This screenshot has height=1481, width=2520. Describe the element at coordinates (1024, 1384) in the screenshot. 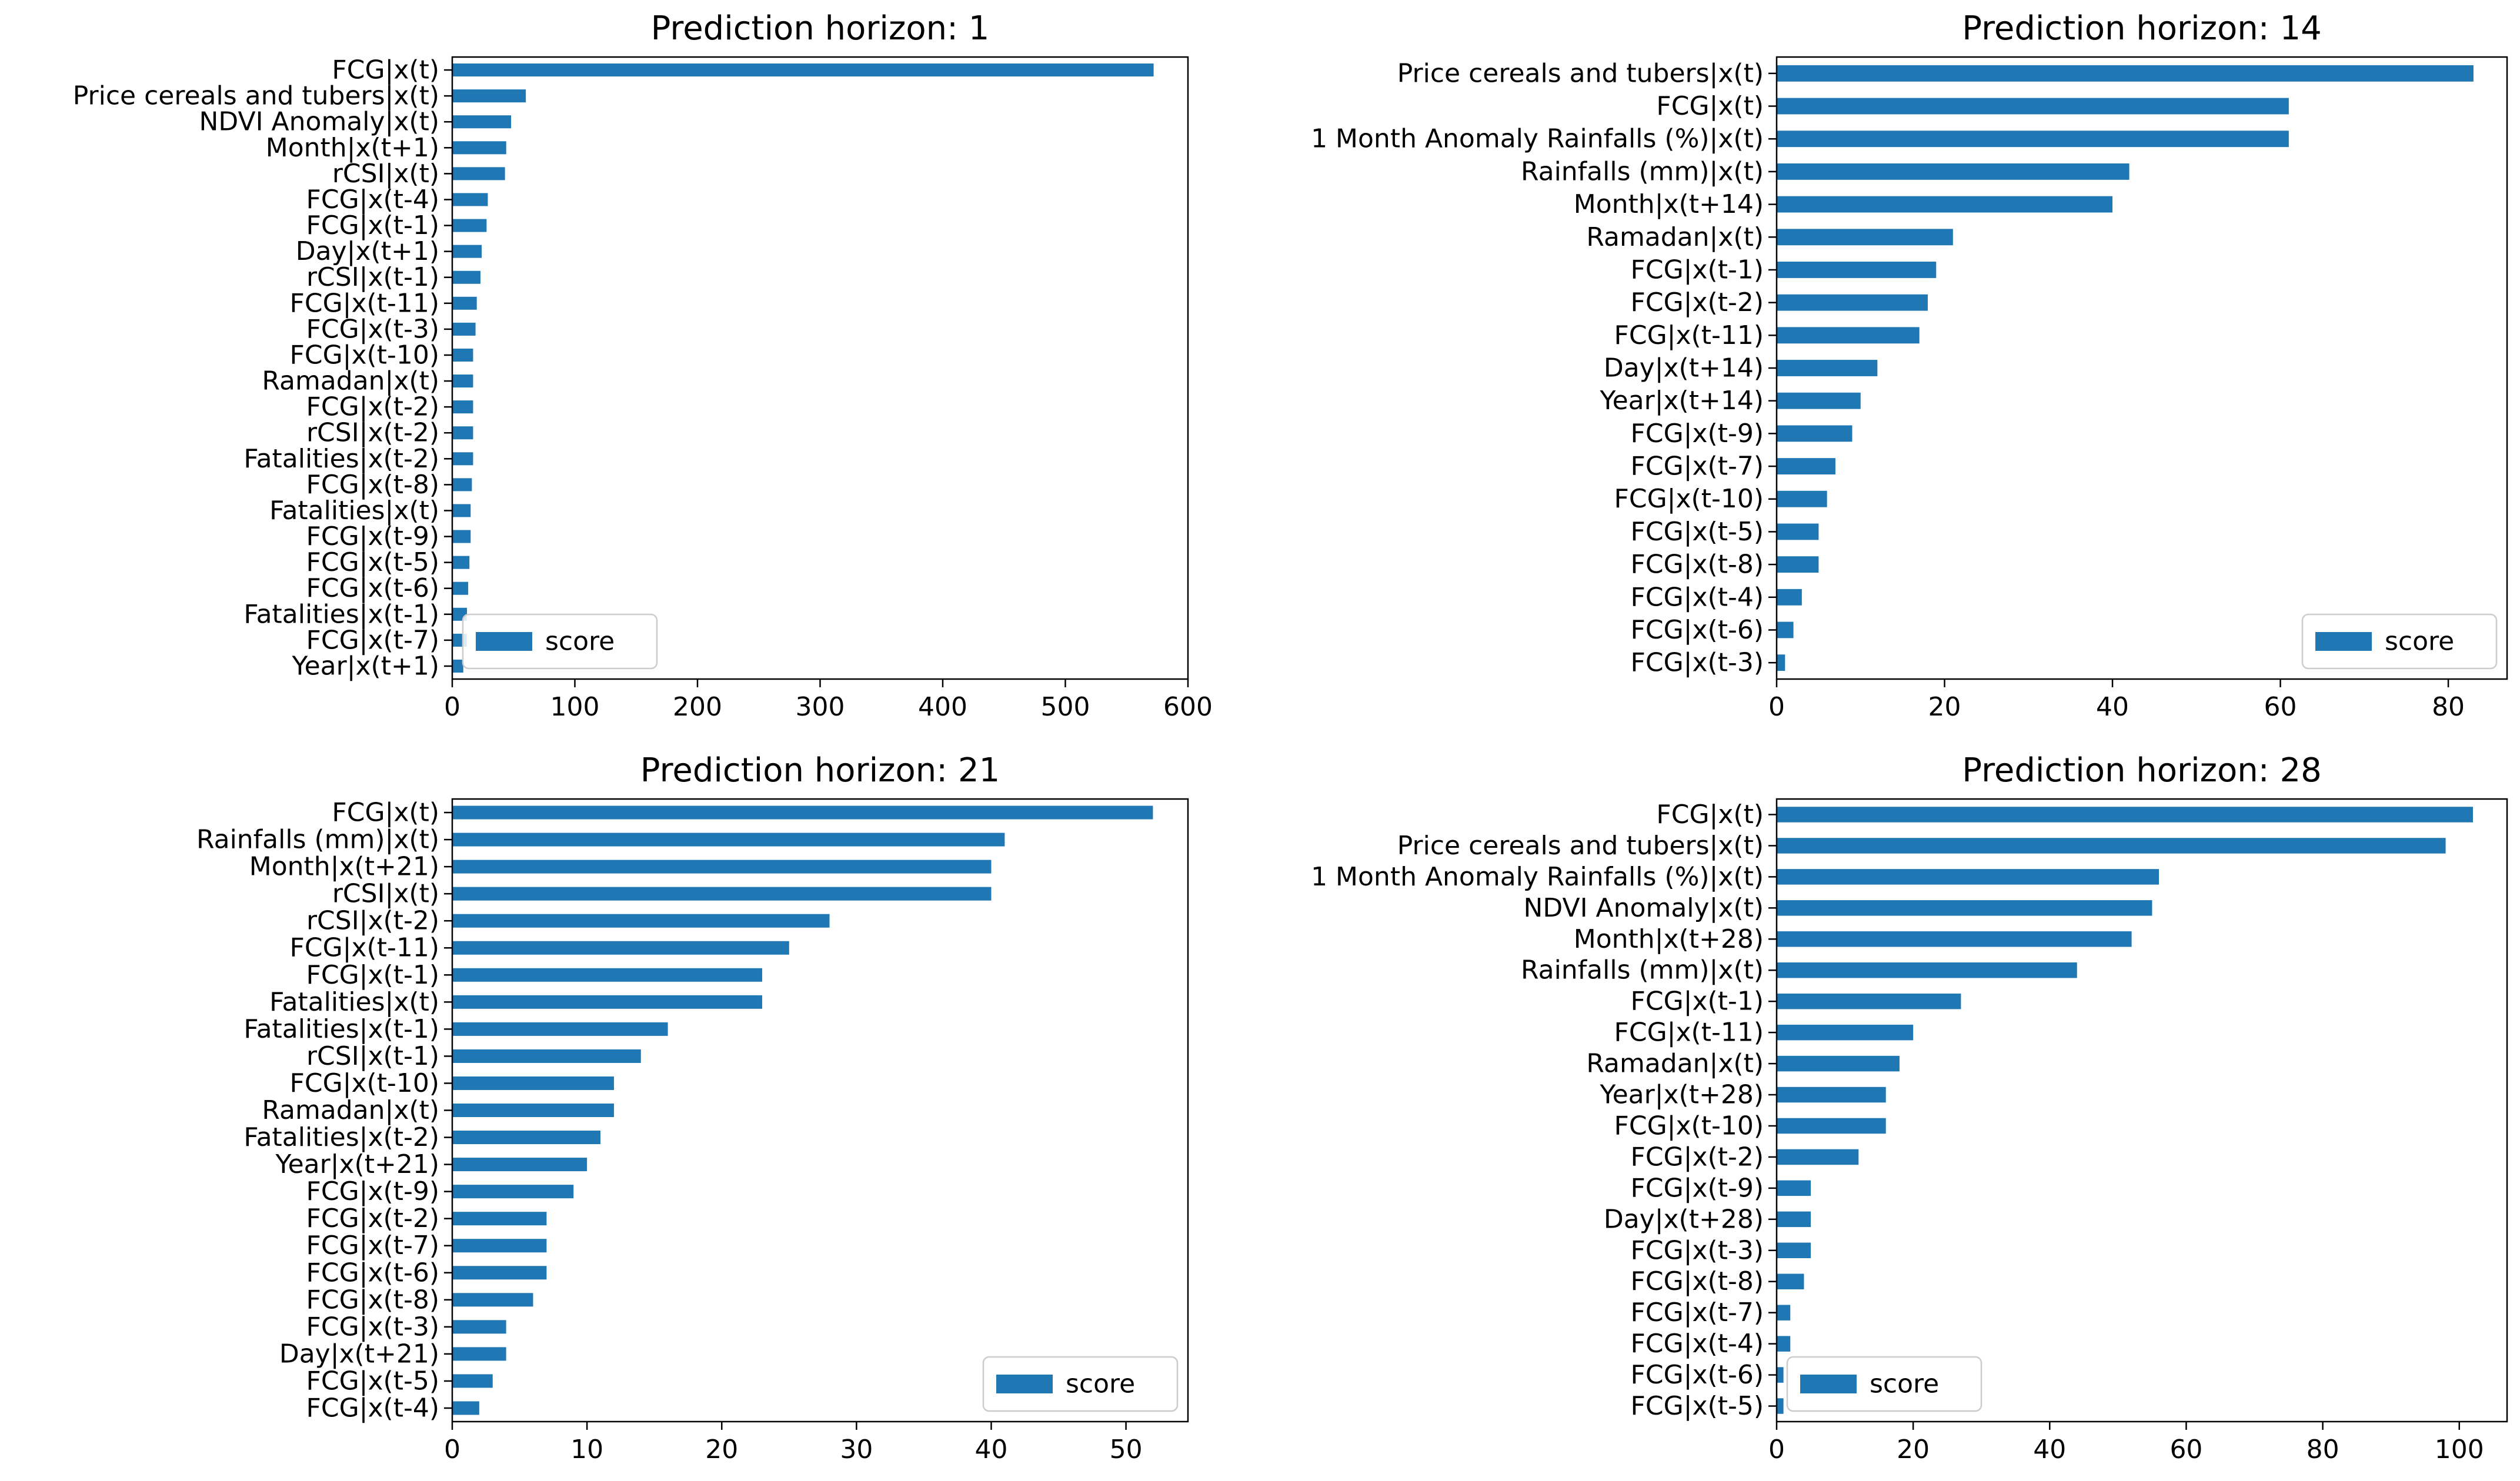

I see `legend-swatch` at that location.